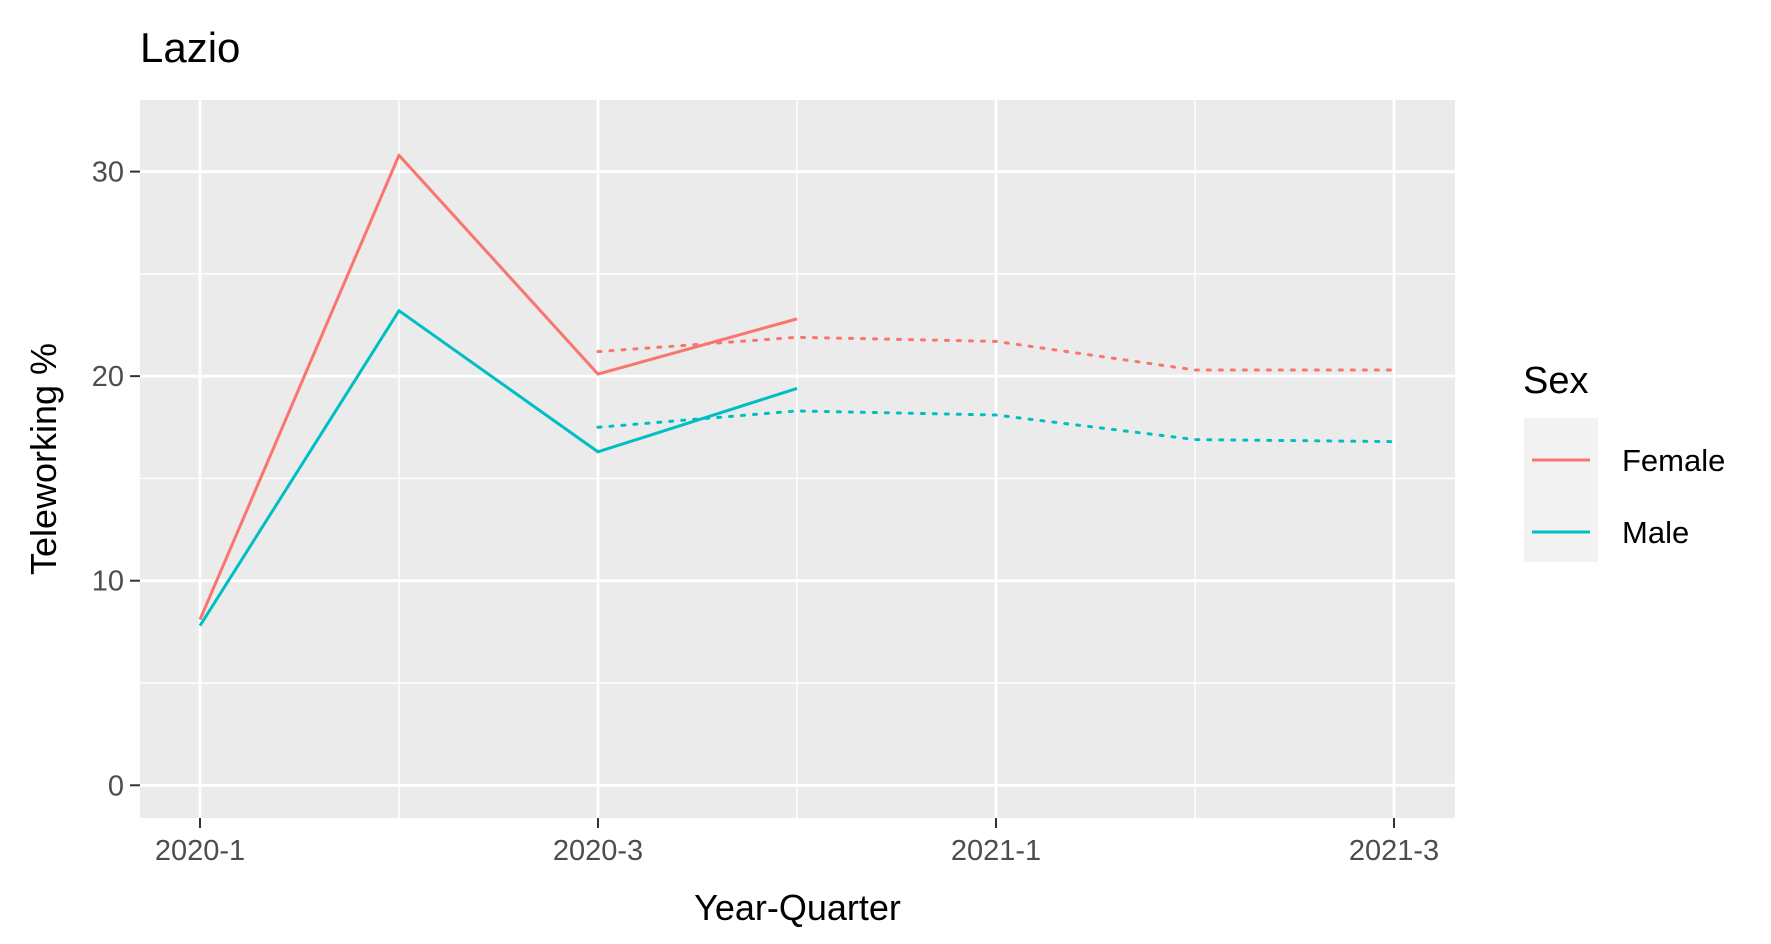 Image resolution: width=1771 pixels, height=944 pixels. I want to click on legend: Sex Female Male, so click(1624, 461).